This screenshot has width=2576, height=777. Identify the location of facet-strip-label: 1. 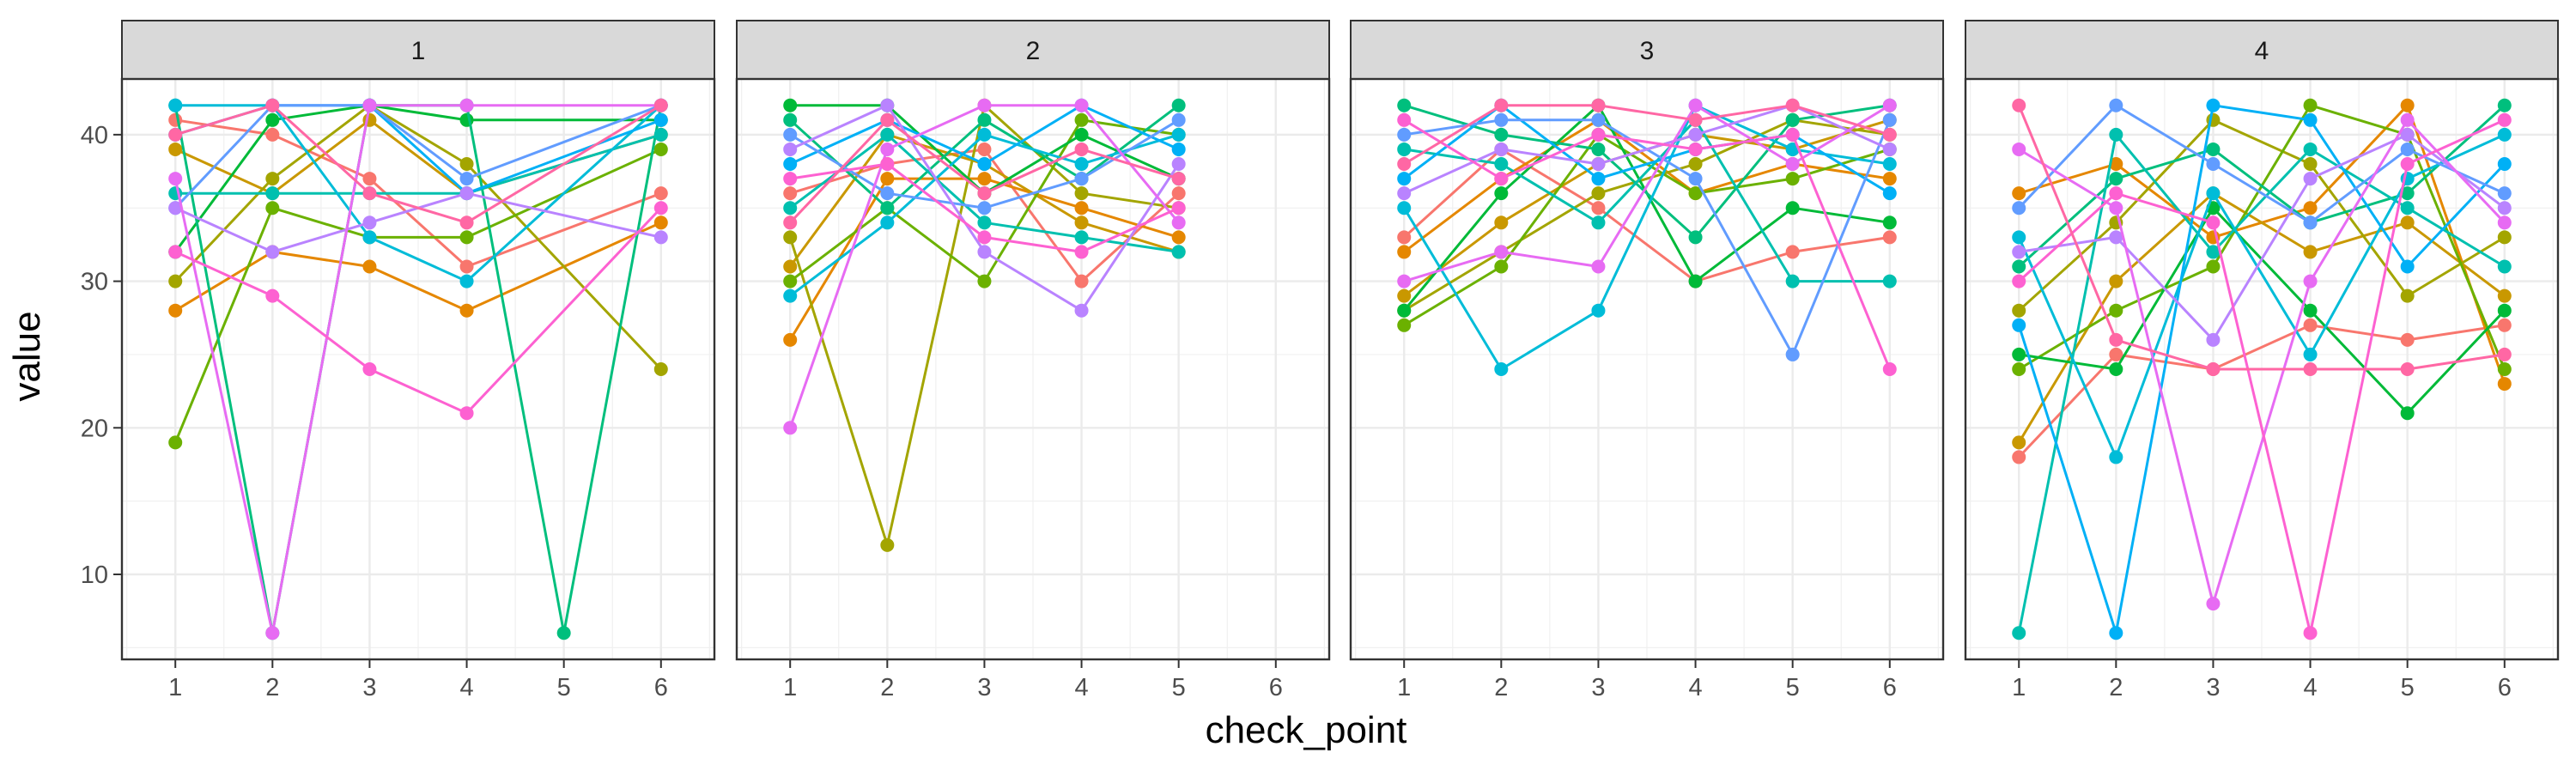
(419, 51).